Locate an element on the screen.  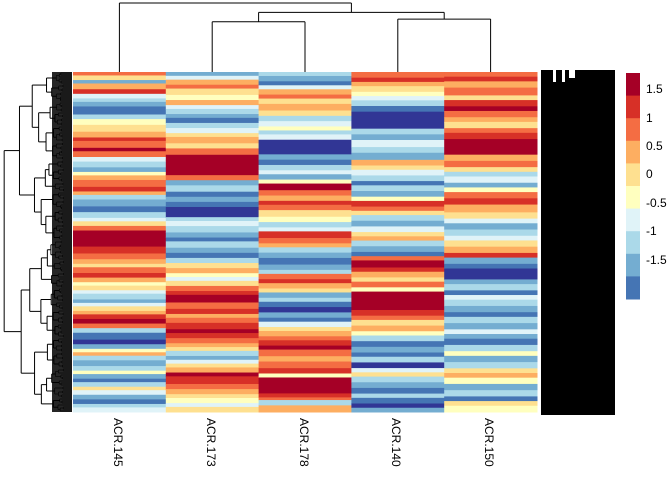
legend-tick: 1 is located at coordinates (649, 118).